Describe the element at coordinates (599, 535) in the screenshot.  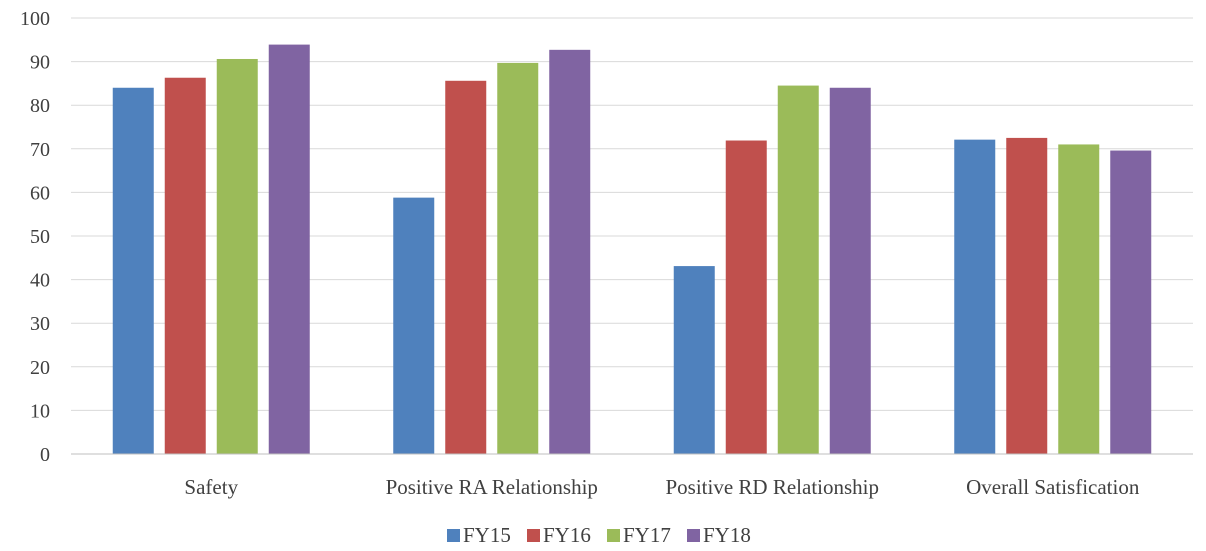
I see `legend: FY15 FY16 FY17 FY18` at that location.